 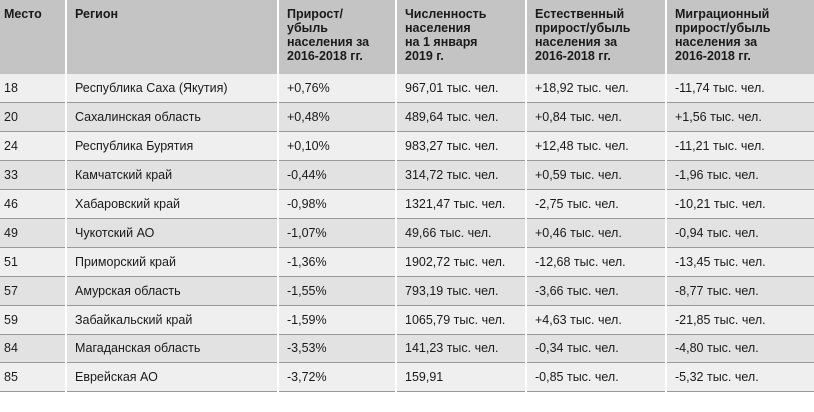 What do you see at coordinates (461, 291) in the screenshot?
I see `cell-population: 793,19 тыс. чел.` at bounding box center [461, 291].